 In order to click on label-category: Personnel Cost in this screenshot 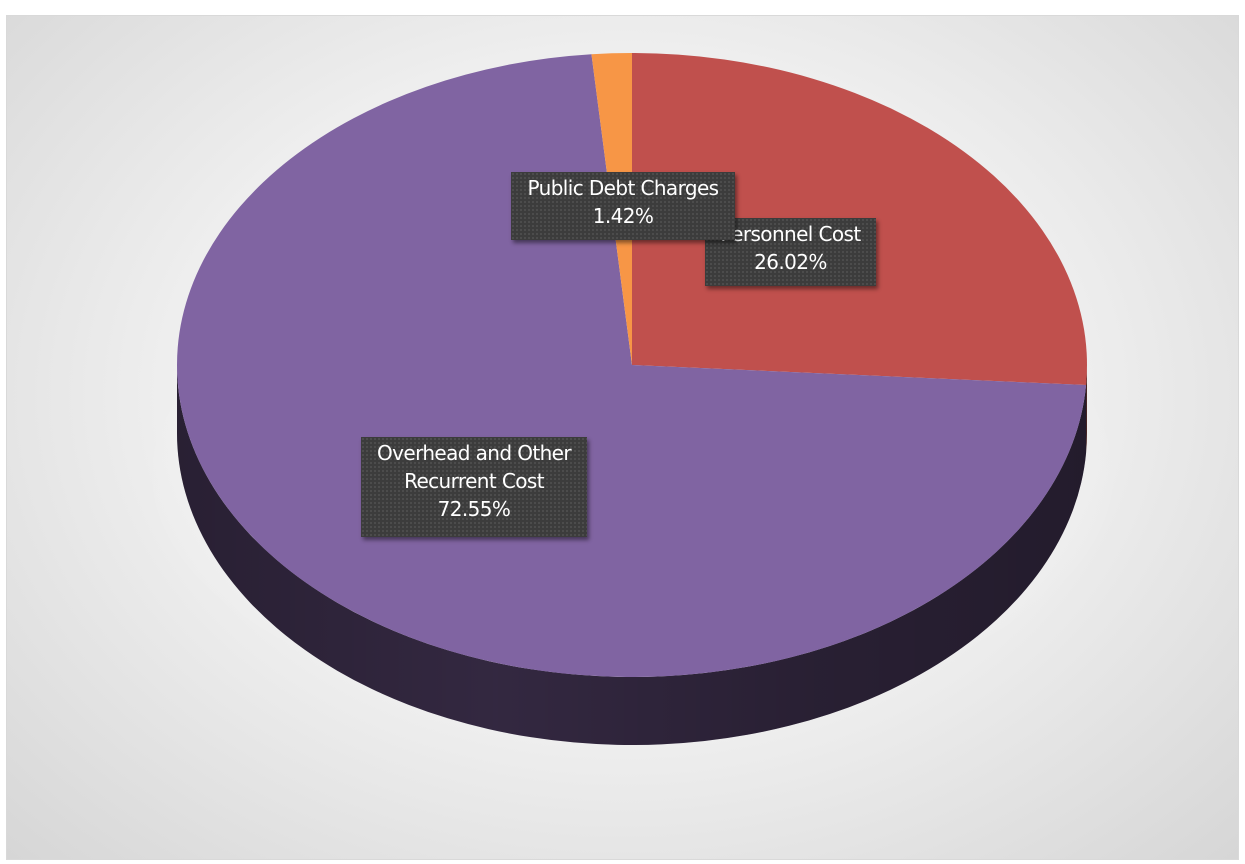, I will do `click(790, 234)`.